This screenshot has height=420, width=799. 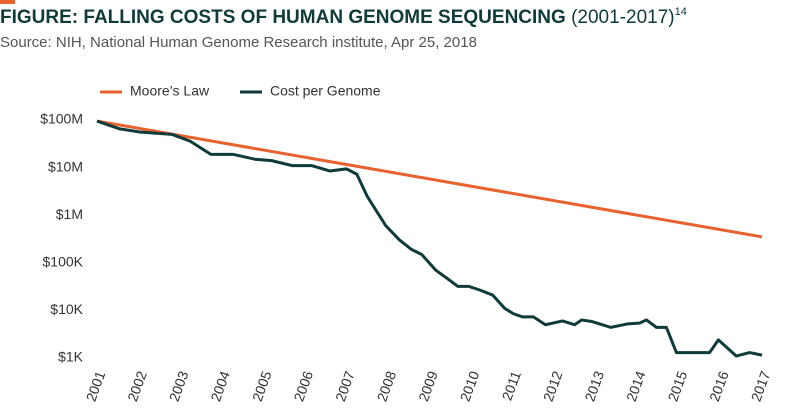 I want to click on x-tick-label: 2003, so click(x=179, y=386).